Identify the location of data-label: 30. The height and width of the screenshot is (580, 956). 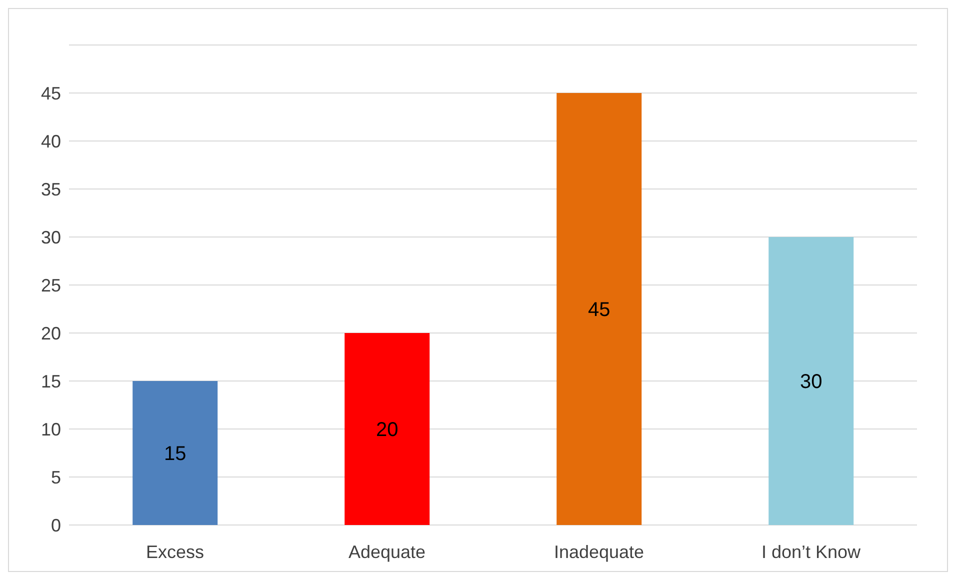
(811, 382).